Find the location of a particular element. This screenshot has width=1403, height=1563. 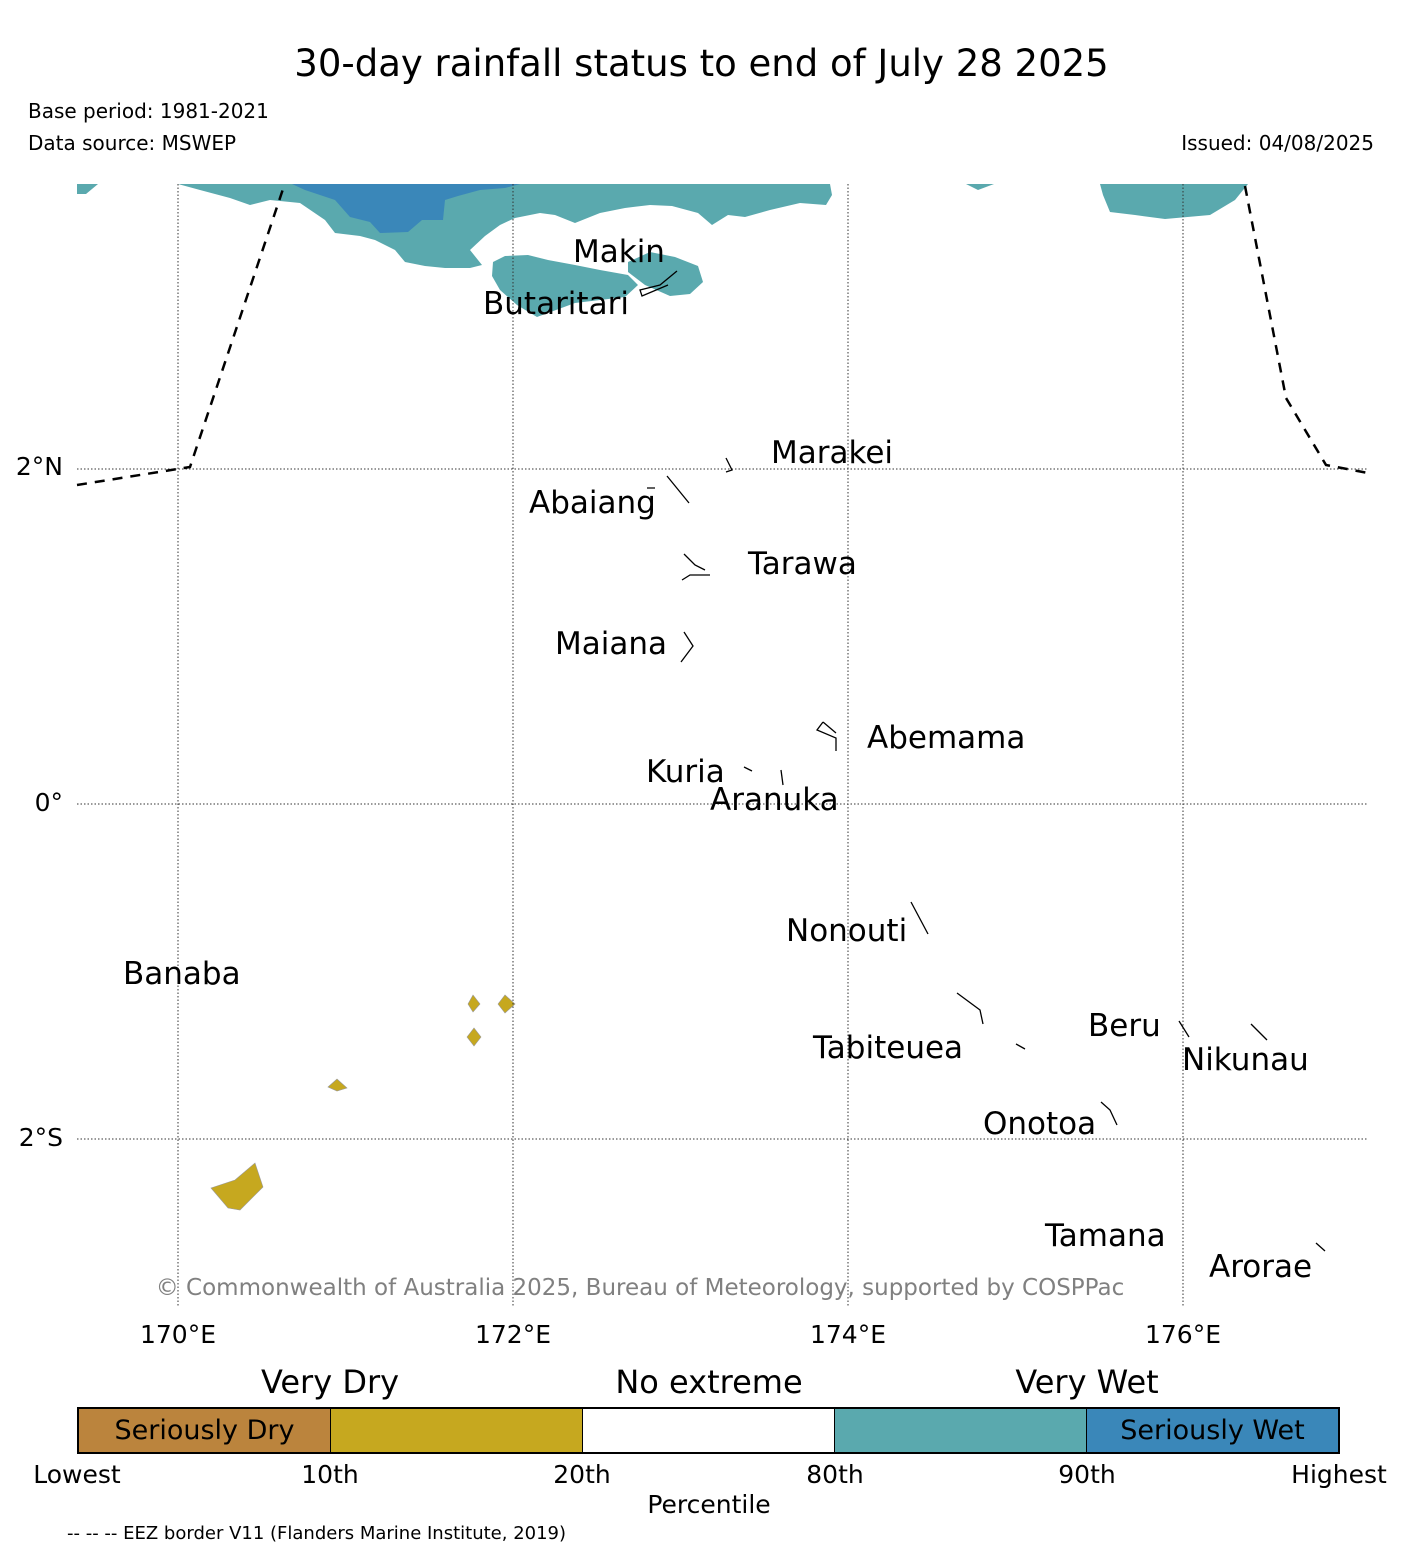

island-abaiang-outline is located at coordinates (668, 489).